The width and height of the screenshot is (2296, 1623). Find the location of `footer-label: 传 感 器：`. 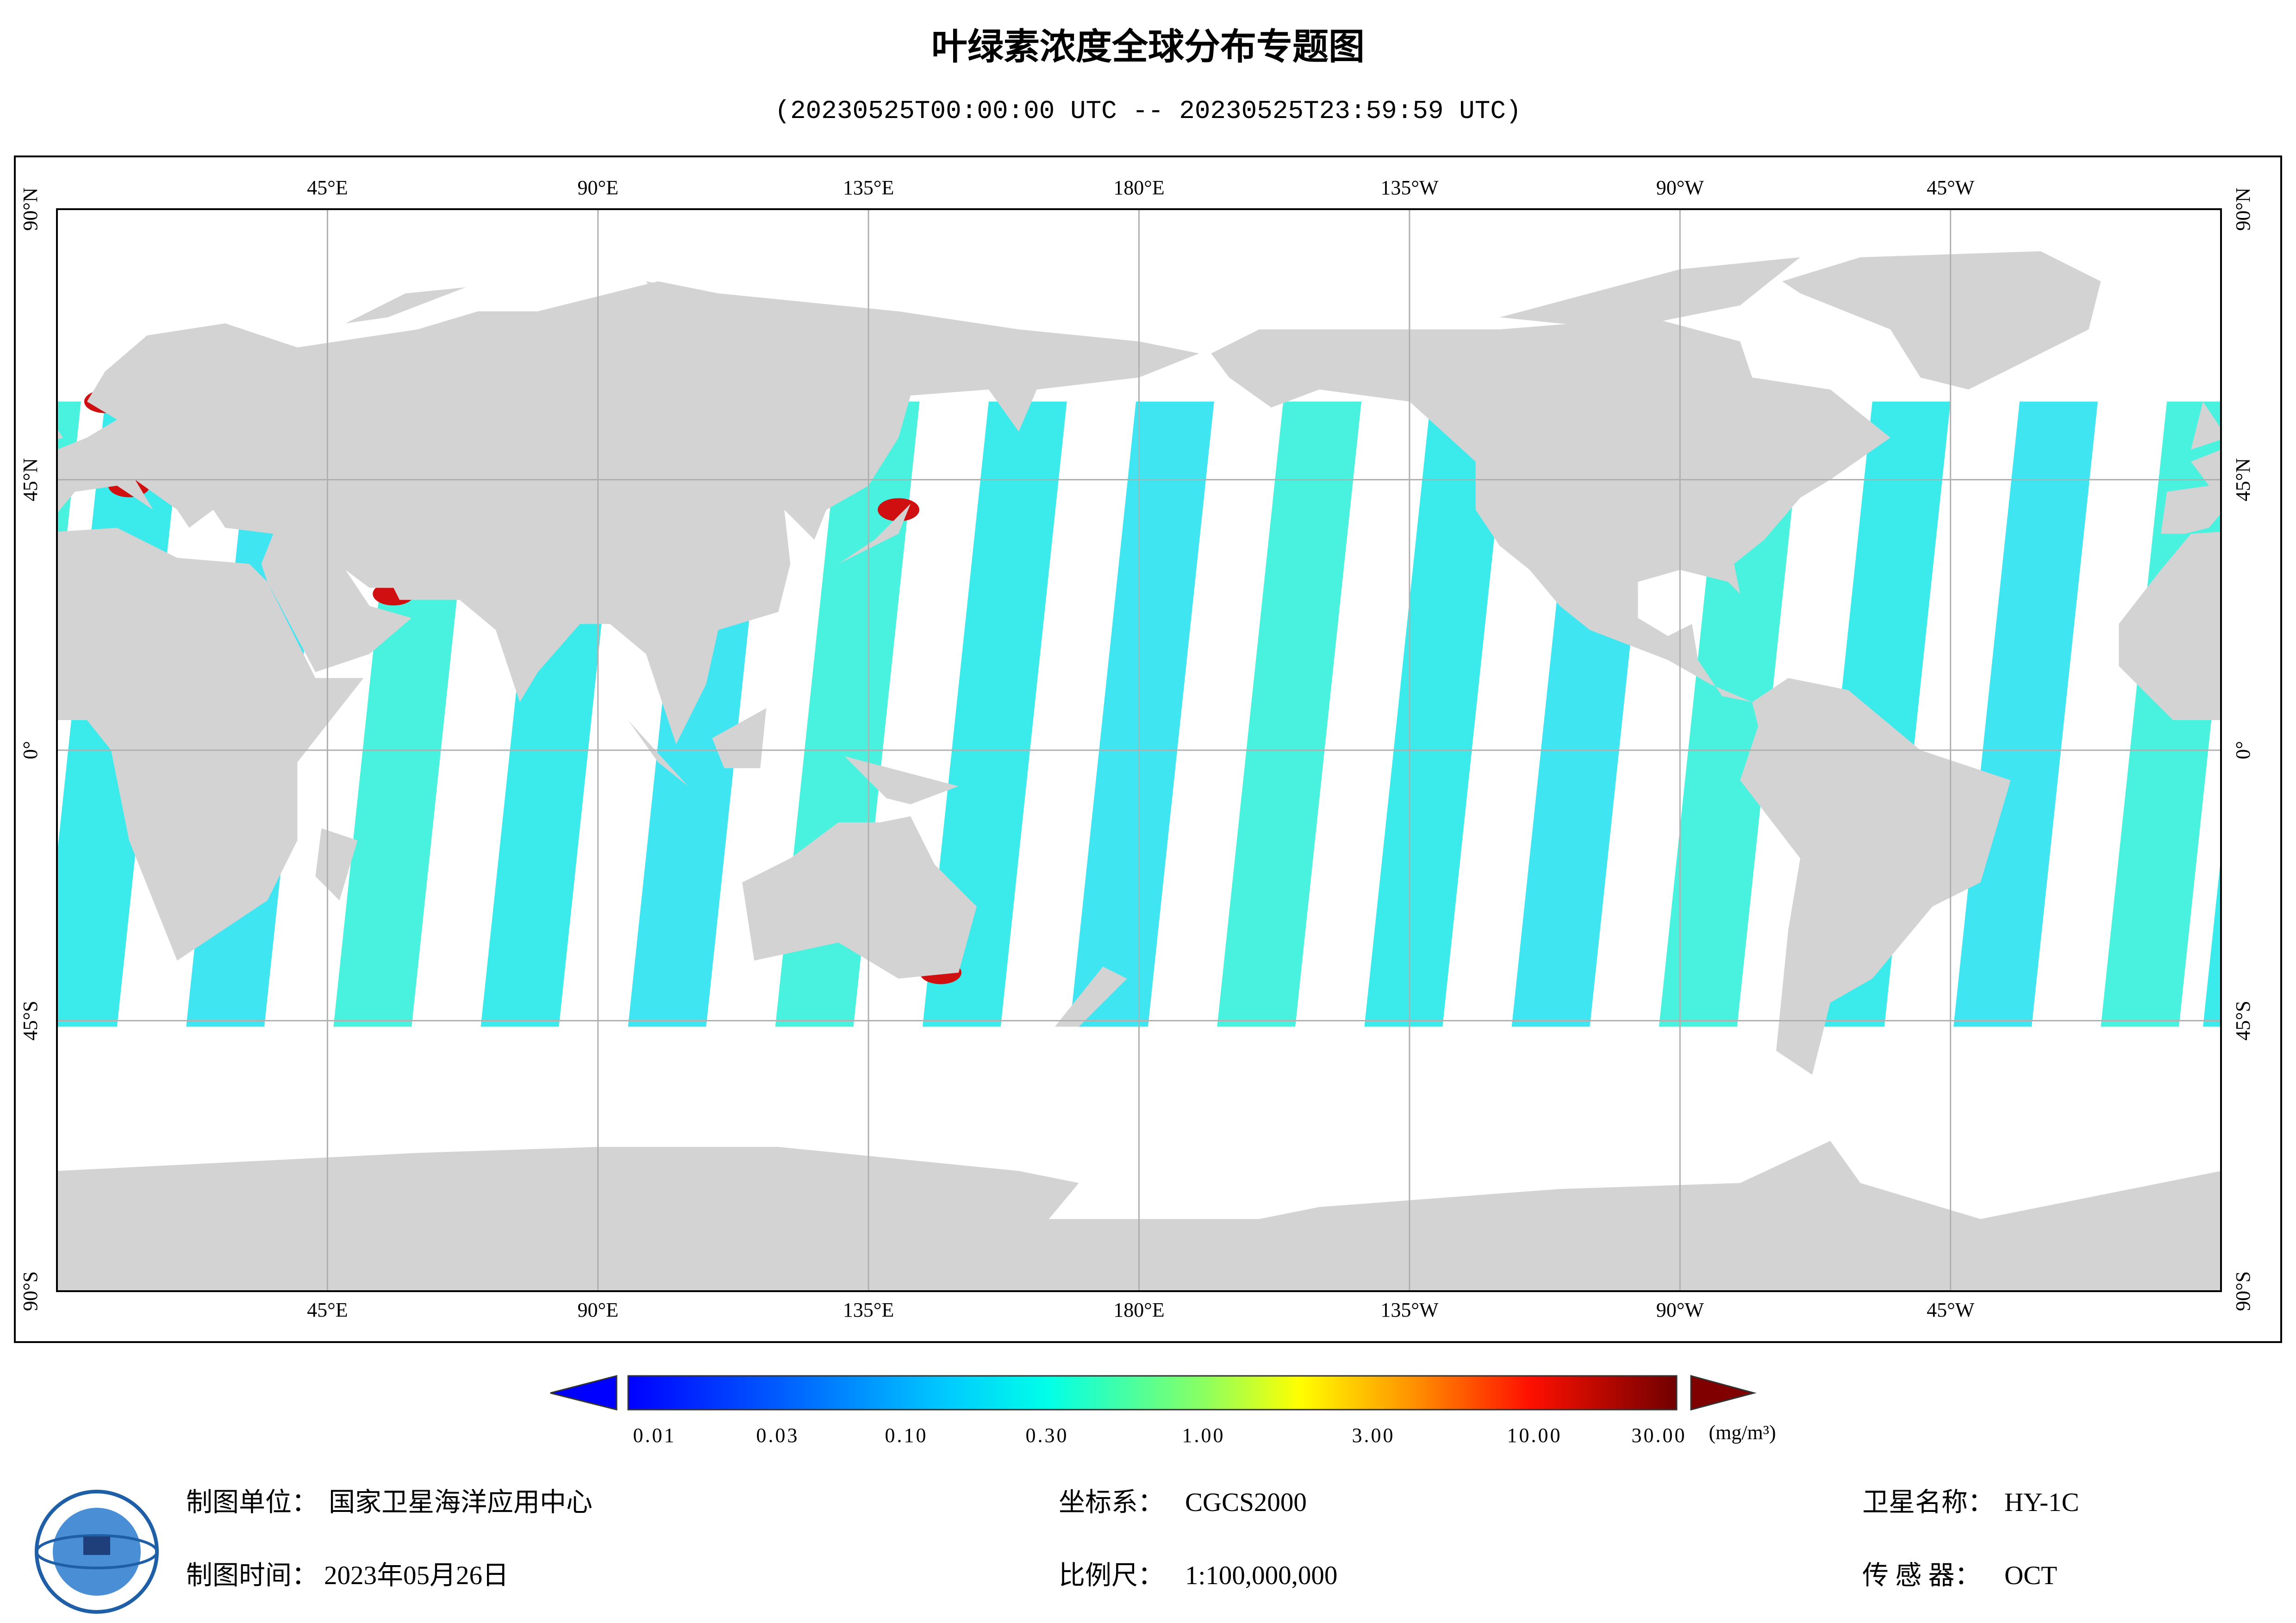

footer-label: 传 感 器： is located at coordinates (1921, 1575).